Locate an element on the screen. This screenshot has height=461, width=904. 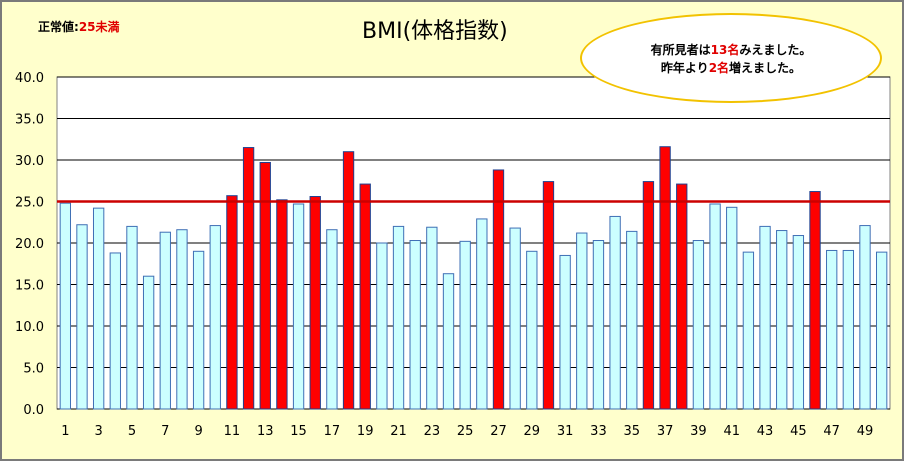
x-tick-label: 23 is located at coordinates (432, 431).